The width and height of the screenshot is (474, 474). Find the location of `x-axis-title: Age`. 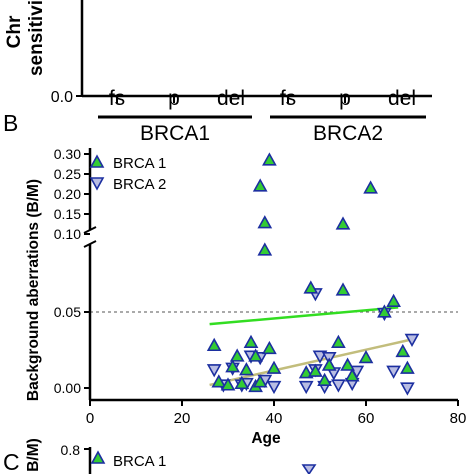

x-axis-title: Age is located at coordinates (266, 438).